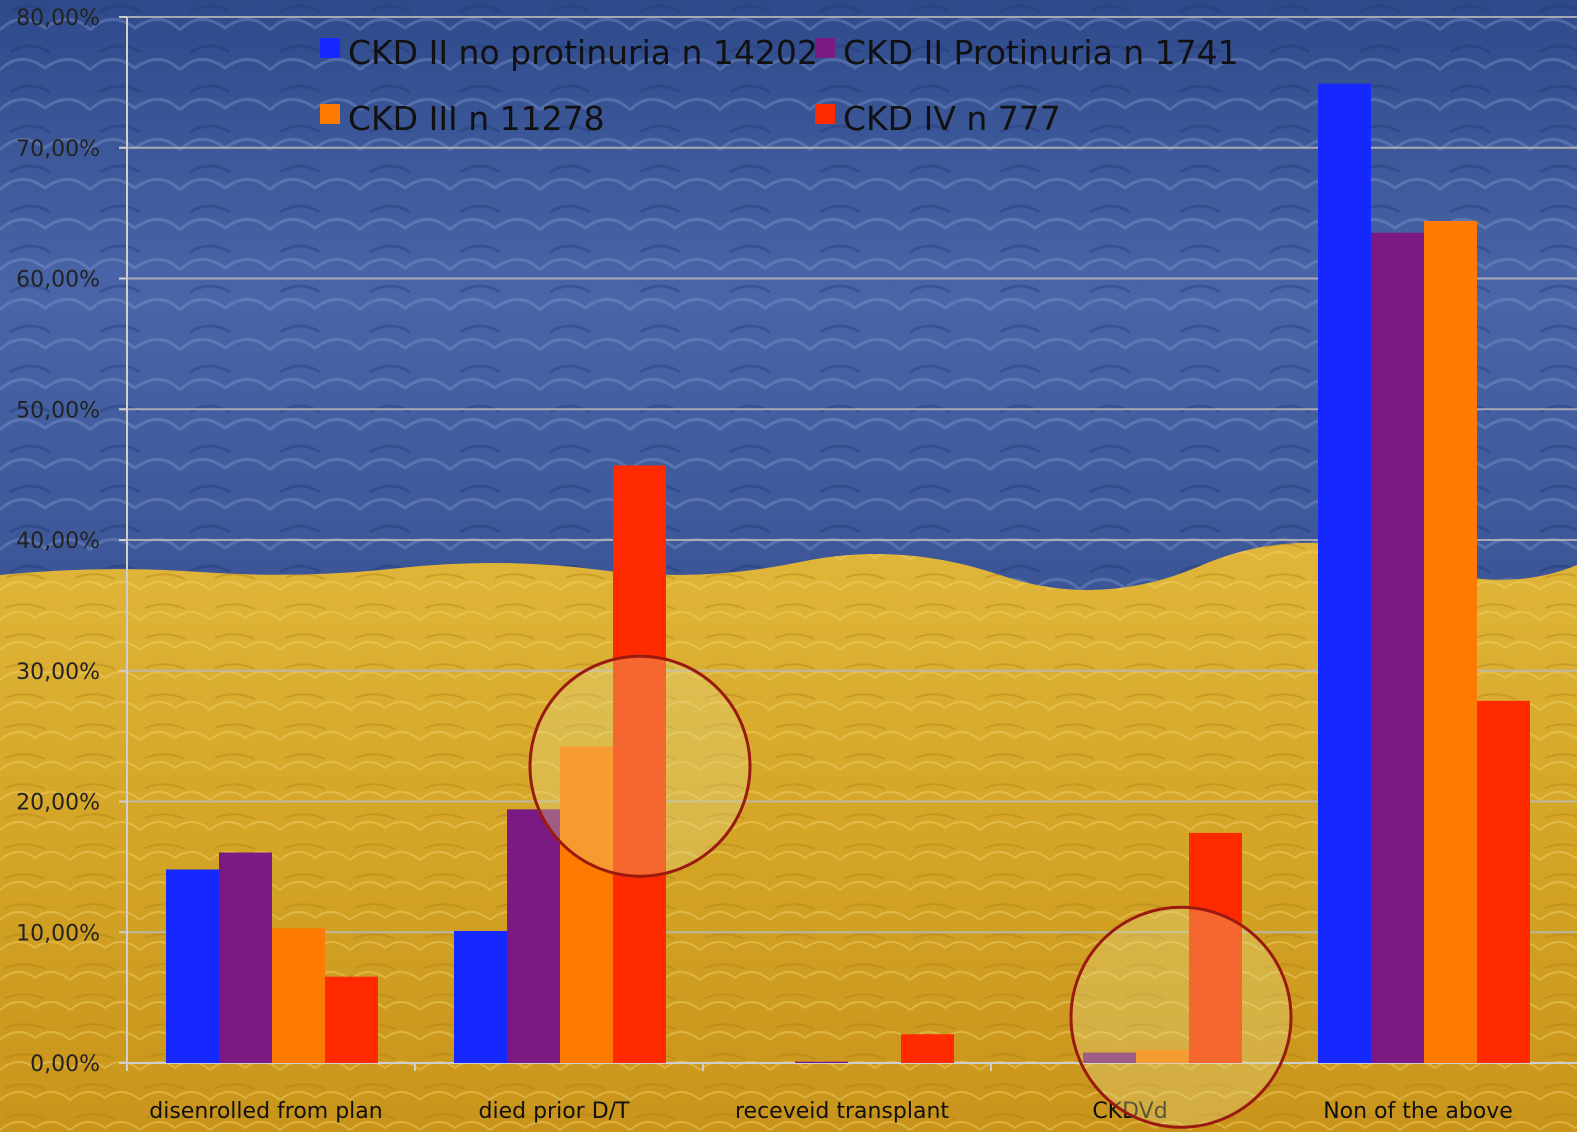 The width and height of the screenshot is (1577, 1132). What do you see at coordinates (265, 1111) in the screenshot?
I see `x-tick-label: disenrolled from plan` at bounding box center [265, 1111].